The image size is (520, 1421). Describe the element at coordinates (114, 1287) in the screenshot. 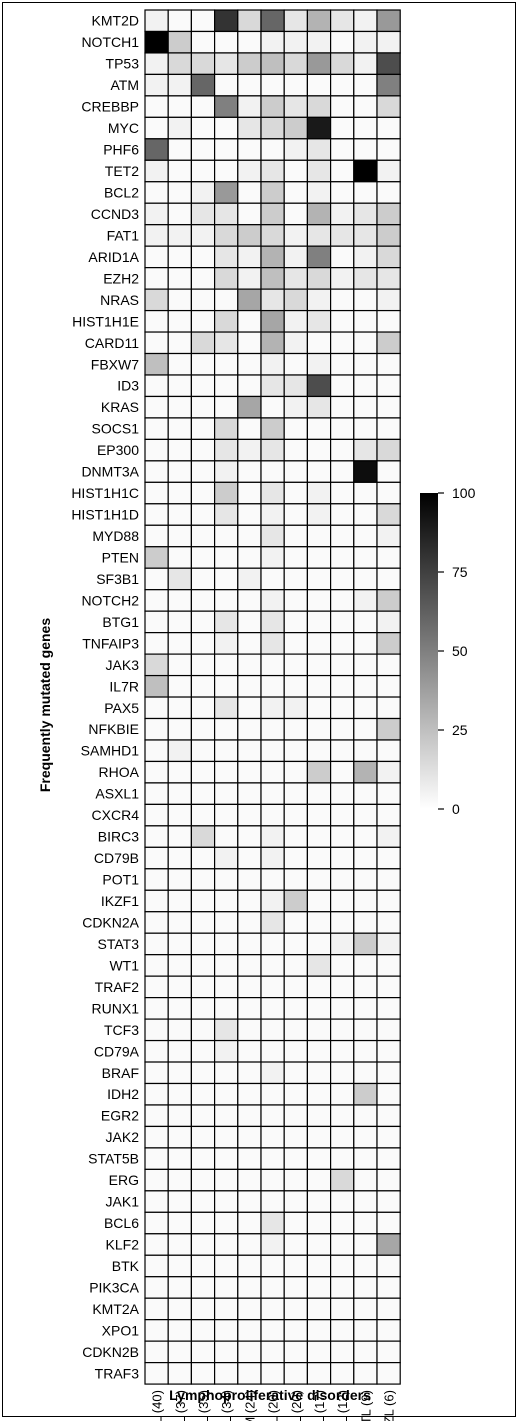

I see `gene-label: PIK3CA` at that location.